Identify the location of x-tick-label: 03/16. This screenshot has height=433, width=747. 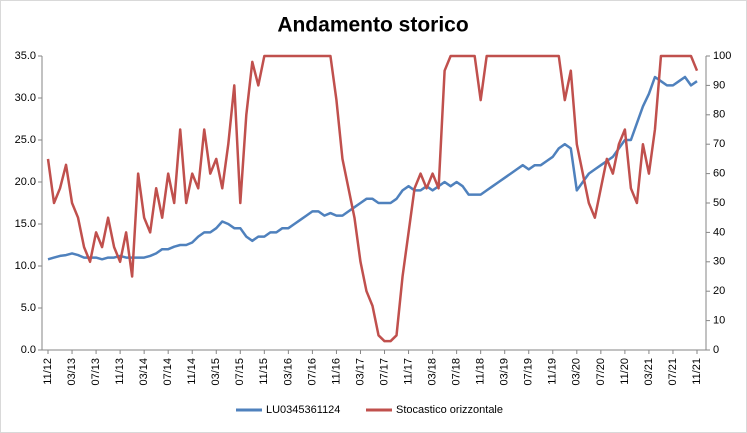
(288, 372).